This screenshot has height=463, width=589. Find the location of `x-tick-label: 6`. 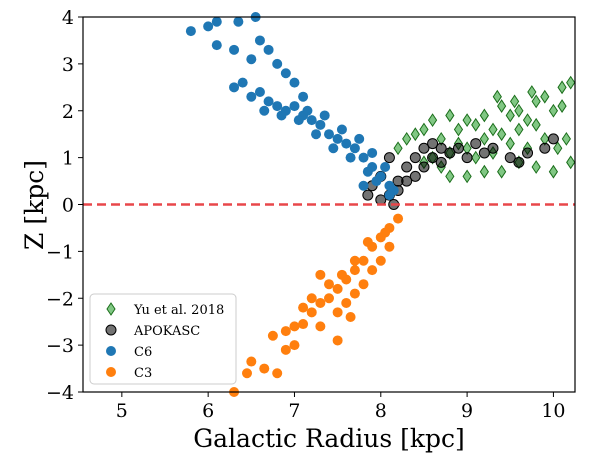

x-tick-label: 6 is located at coordinates (208, 411).